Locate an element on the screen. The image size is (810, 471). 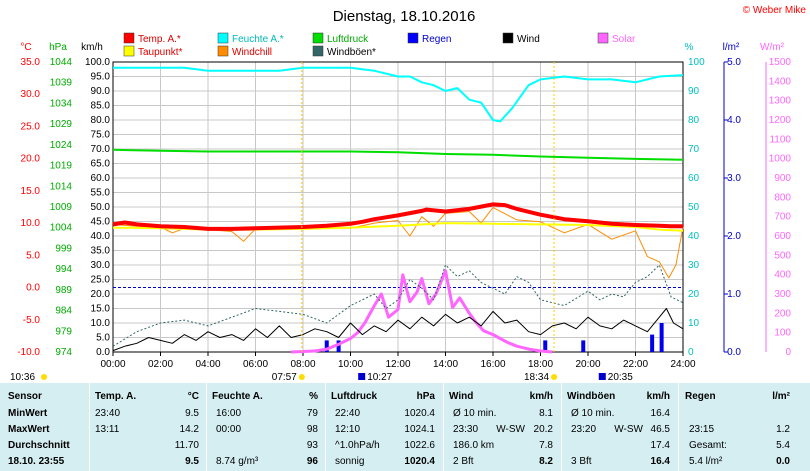
gust-val-2: 17.4 is located at coordinates (660, 445).